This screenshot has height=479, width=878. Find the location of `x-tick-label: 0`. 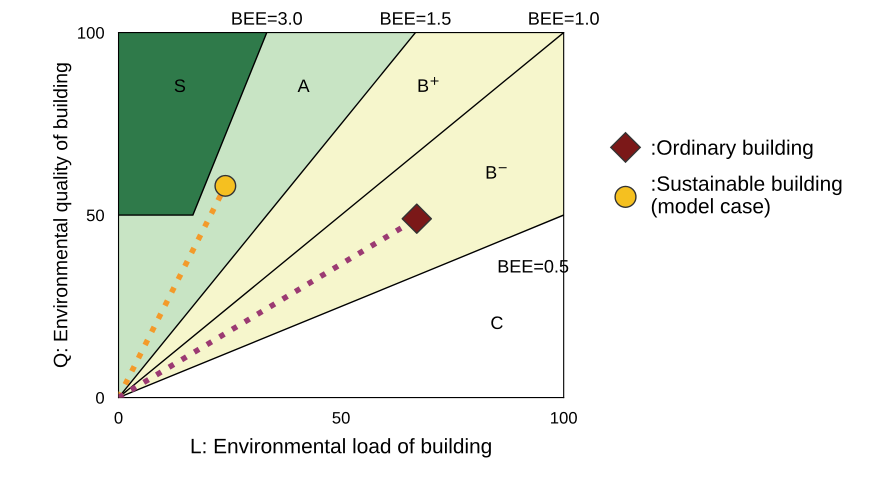

x-tick-label: 0 is located at coordinates (118, 418).